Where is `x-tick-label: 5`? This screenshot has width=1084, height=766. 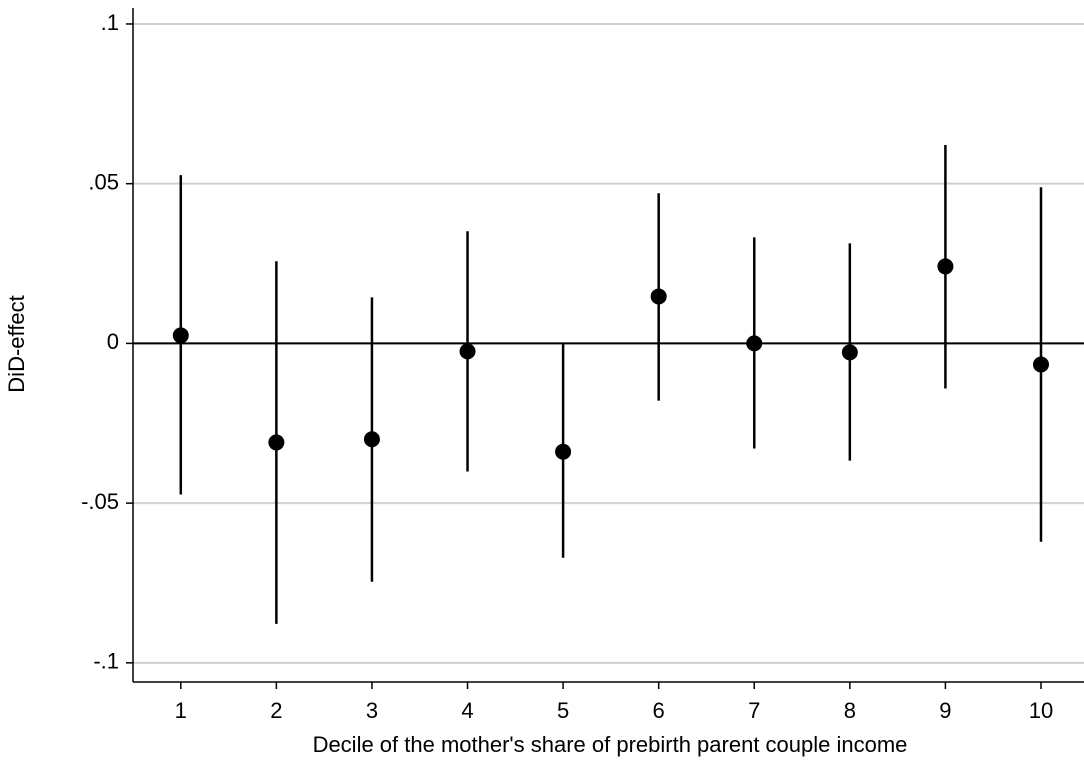 x-tick-label: 5 is located at coordinates (563, 710).